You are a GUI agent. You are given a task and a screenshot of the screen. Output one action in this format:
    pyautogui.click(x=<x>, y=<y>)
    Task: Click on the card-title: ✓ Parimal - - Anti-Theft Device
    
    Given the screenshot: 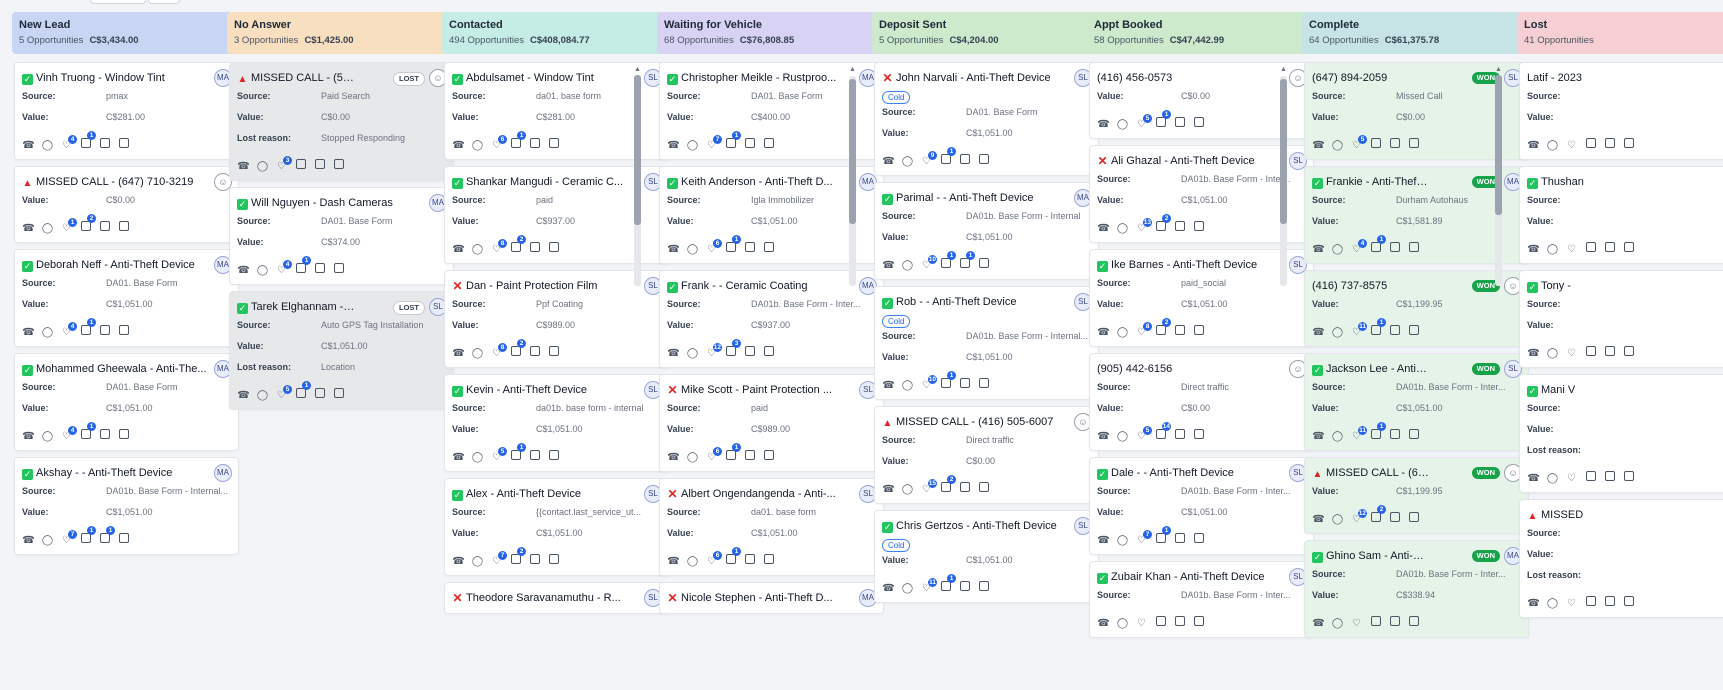 What is the action you would take?
    pyautogui.click(x=976, y=198)
    